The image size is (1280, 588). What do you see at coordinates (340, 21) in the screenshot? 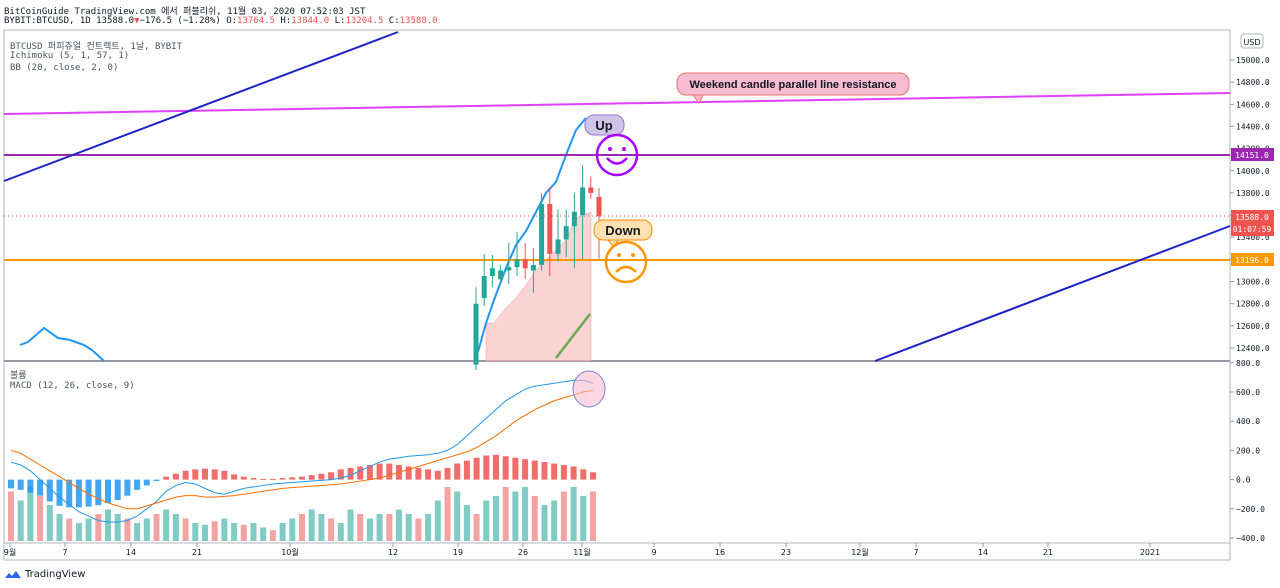
I see `low-label: L:` at bounding box center [340, 21].